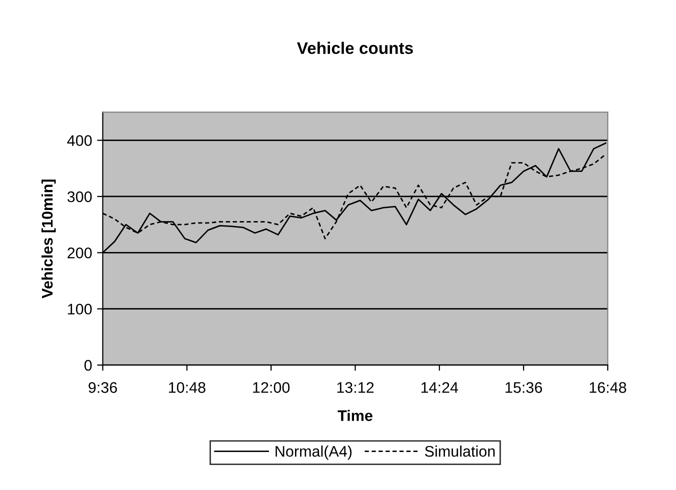  What do you see at coordinates (314, 453) in the screenshot?
I see `legend-label: Normal(A4)` at bounding box center [314, 453].